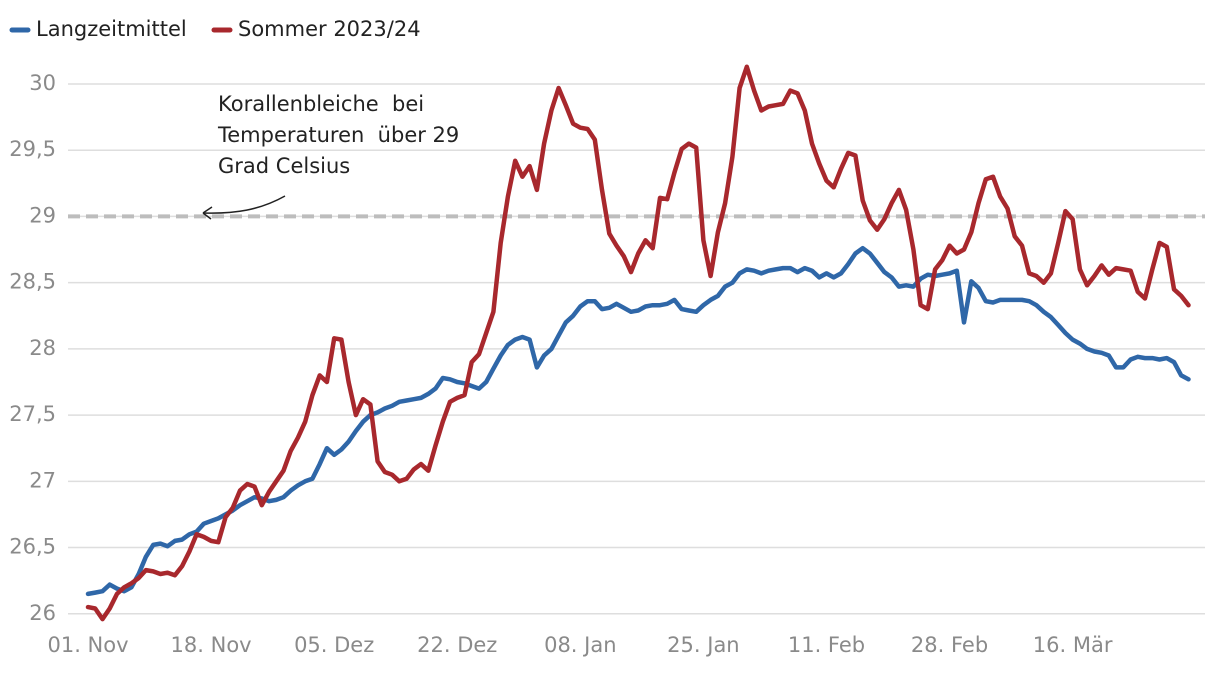  Describe the element at coordinates (580, 645) in the screenshot. I see `x-tick-label: 08. Jan` at that location.